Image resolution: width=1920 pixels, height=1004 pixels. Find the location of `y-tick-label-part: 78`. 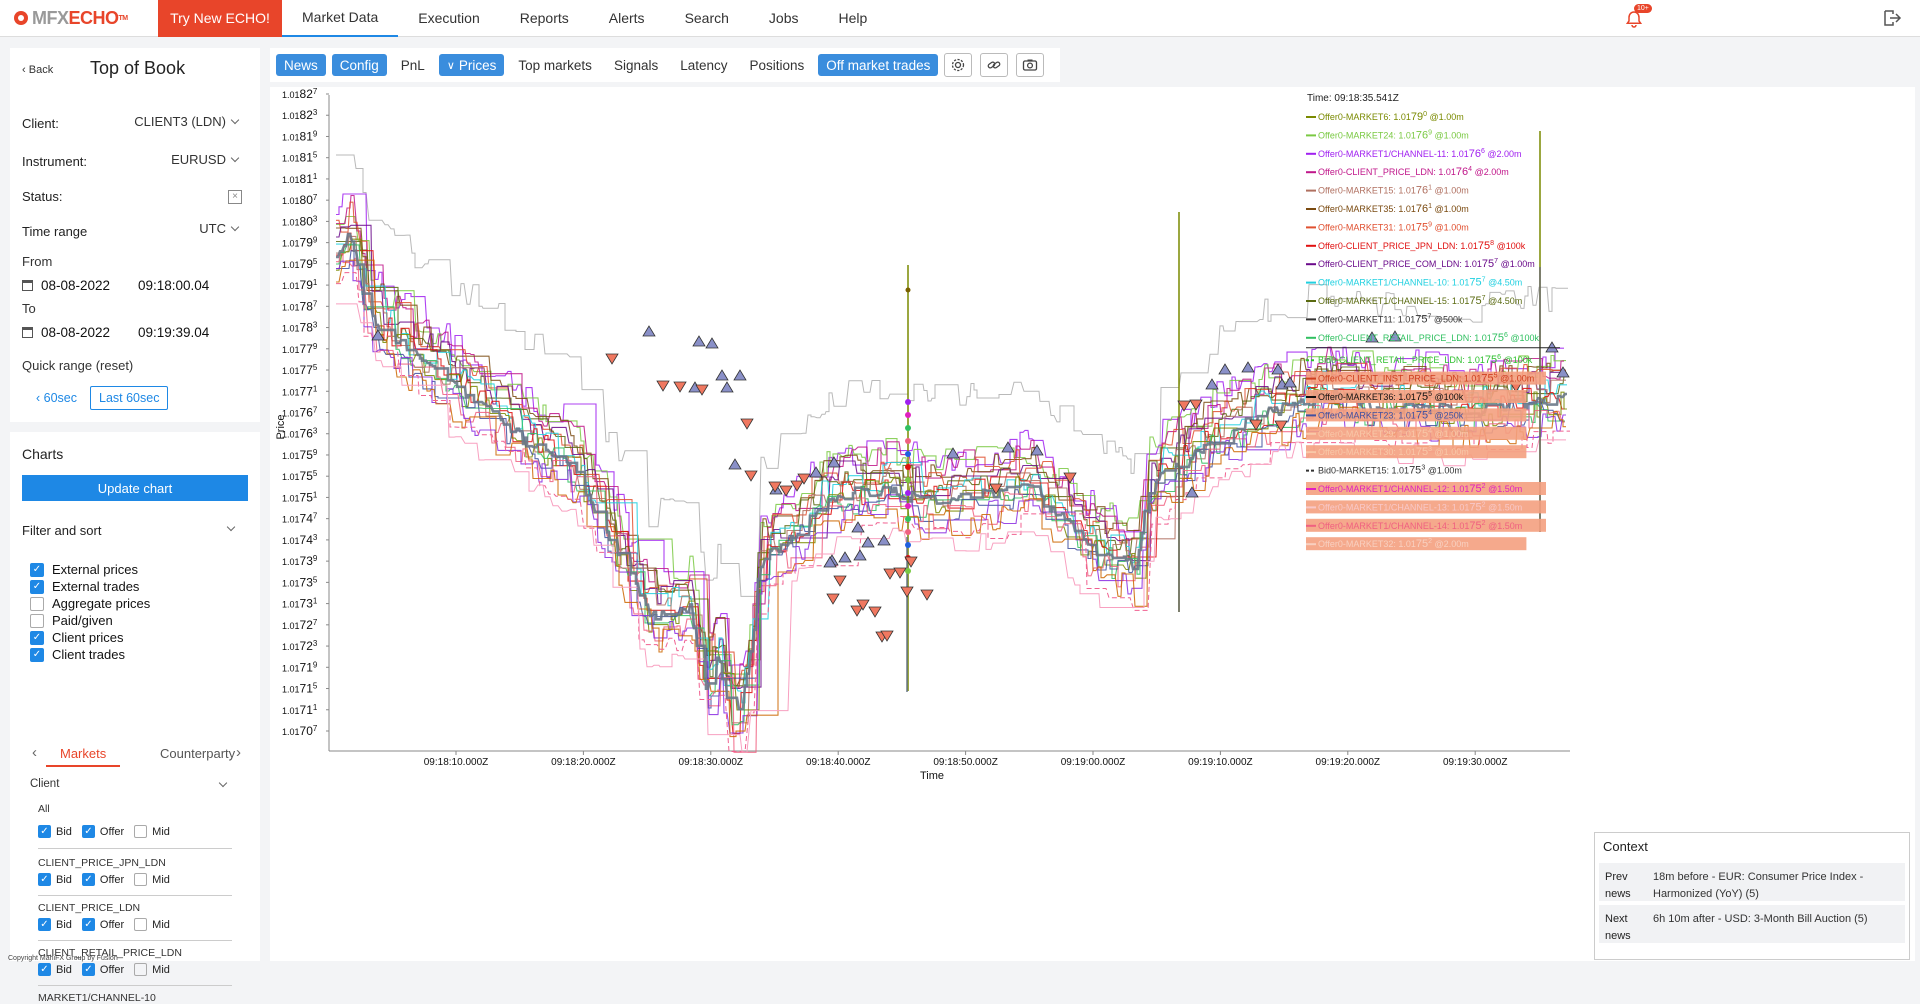

y-tick-label-part: 78 is located at coordinates (307, 306).